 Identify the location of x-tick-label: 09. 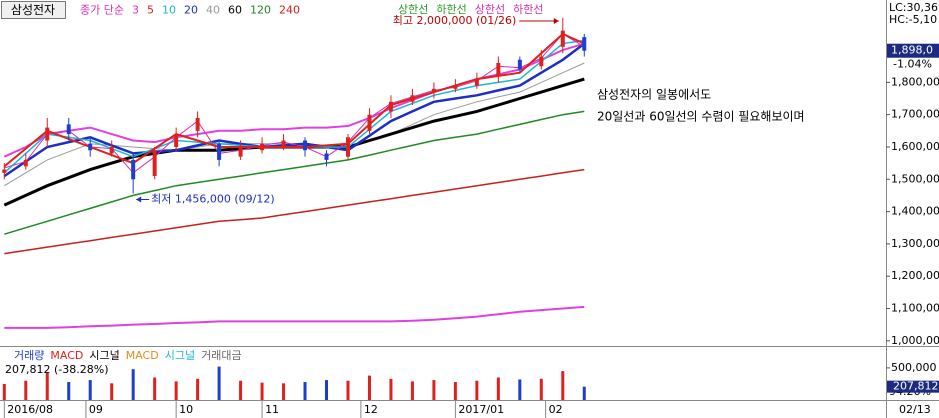
(96, 409).